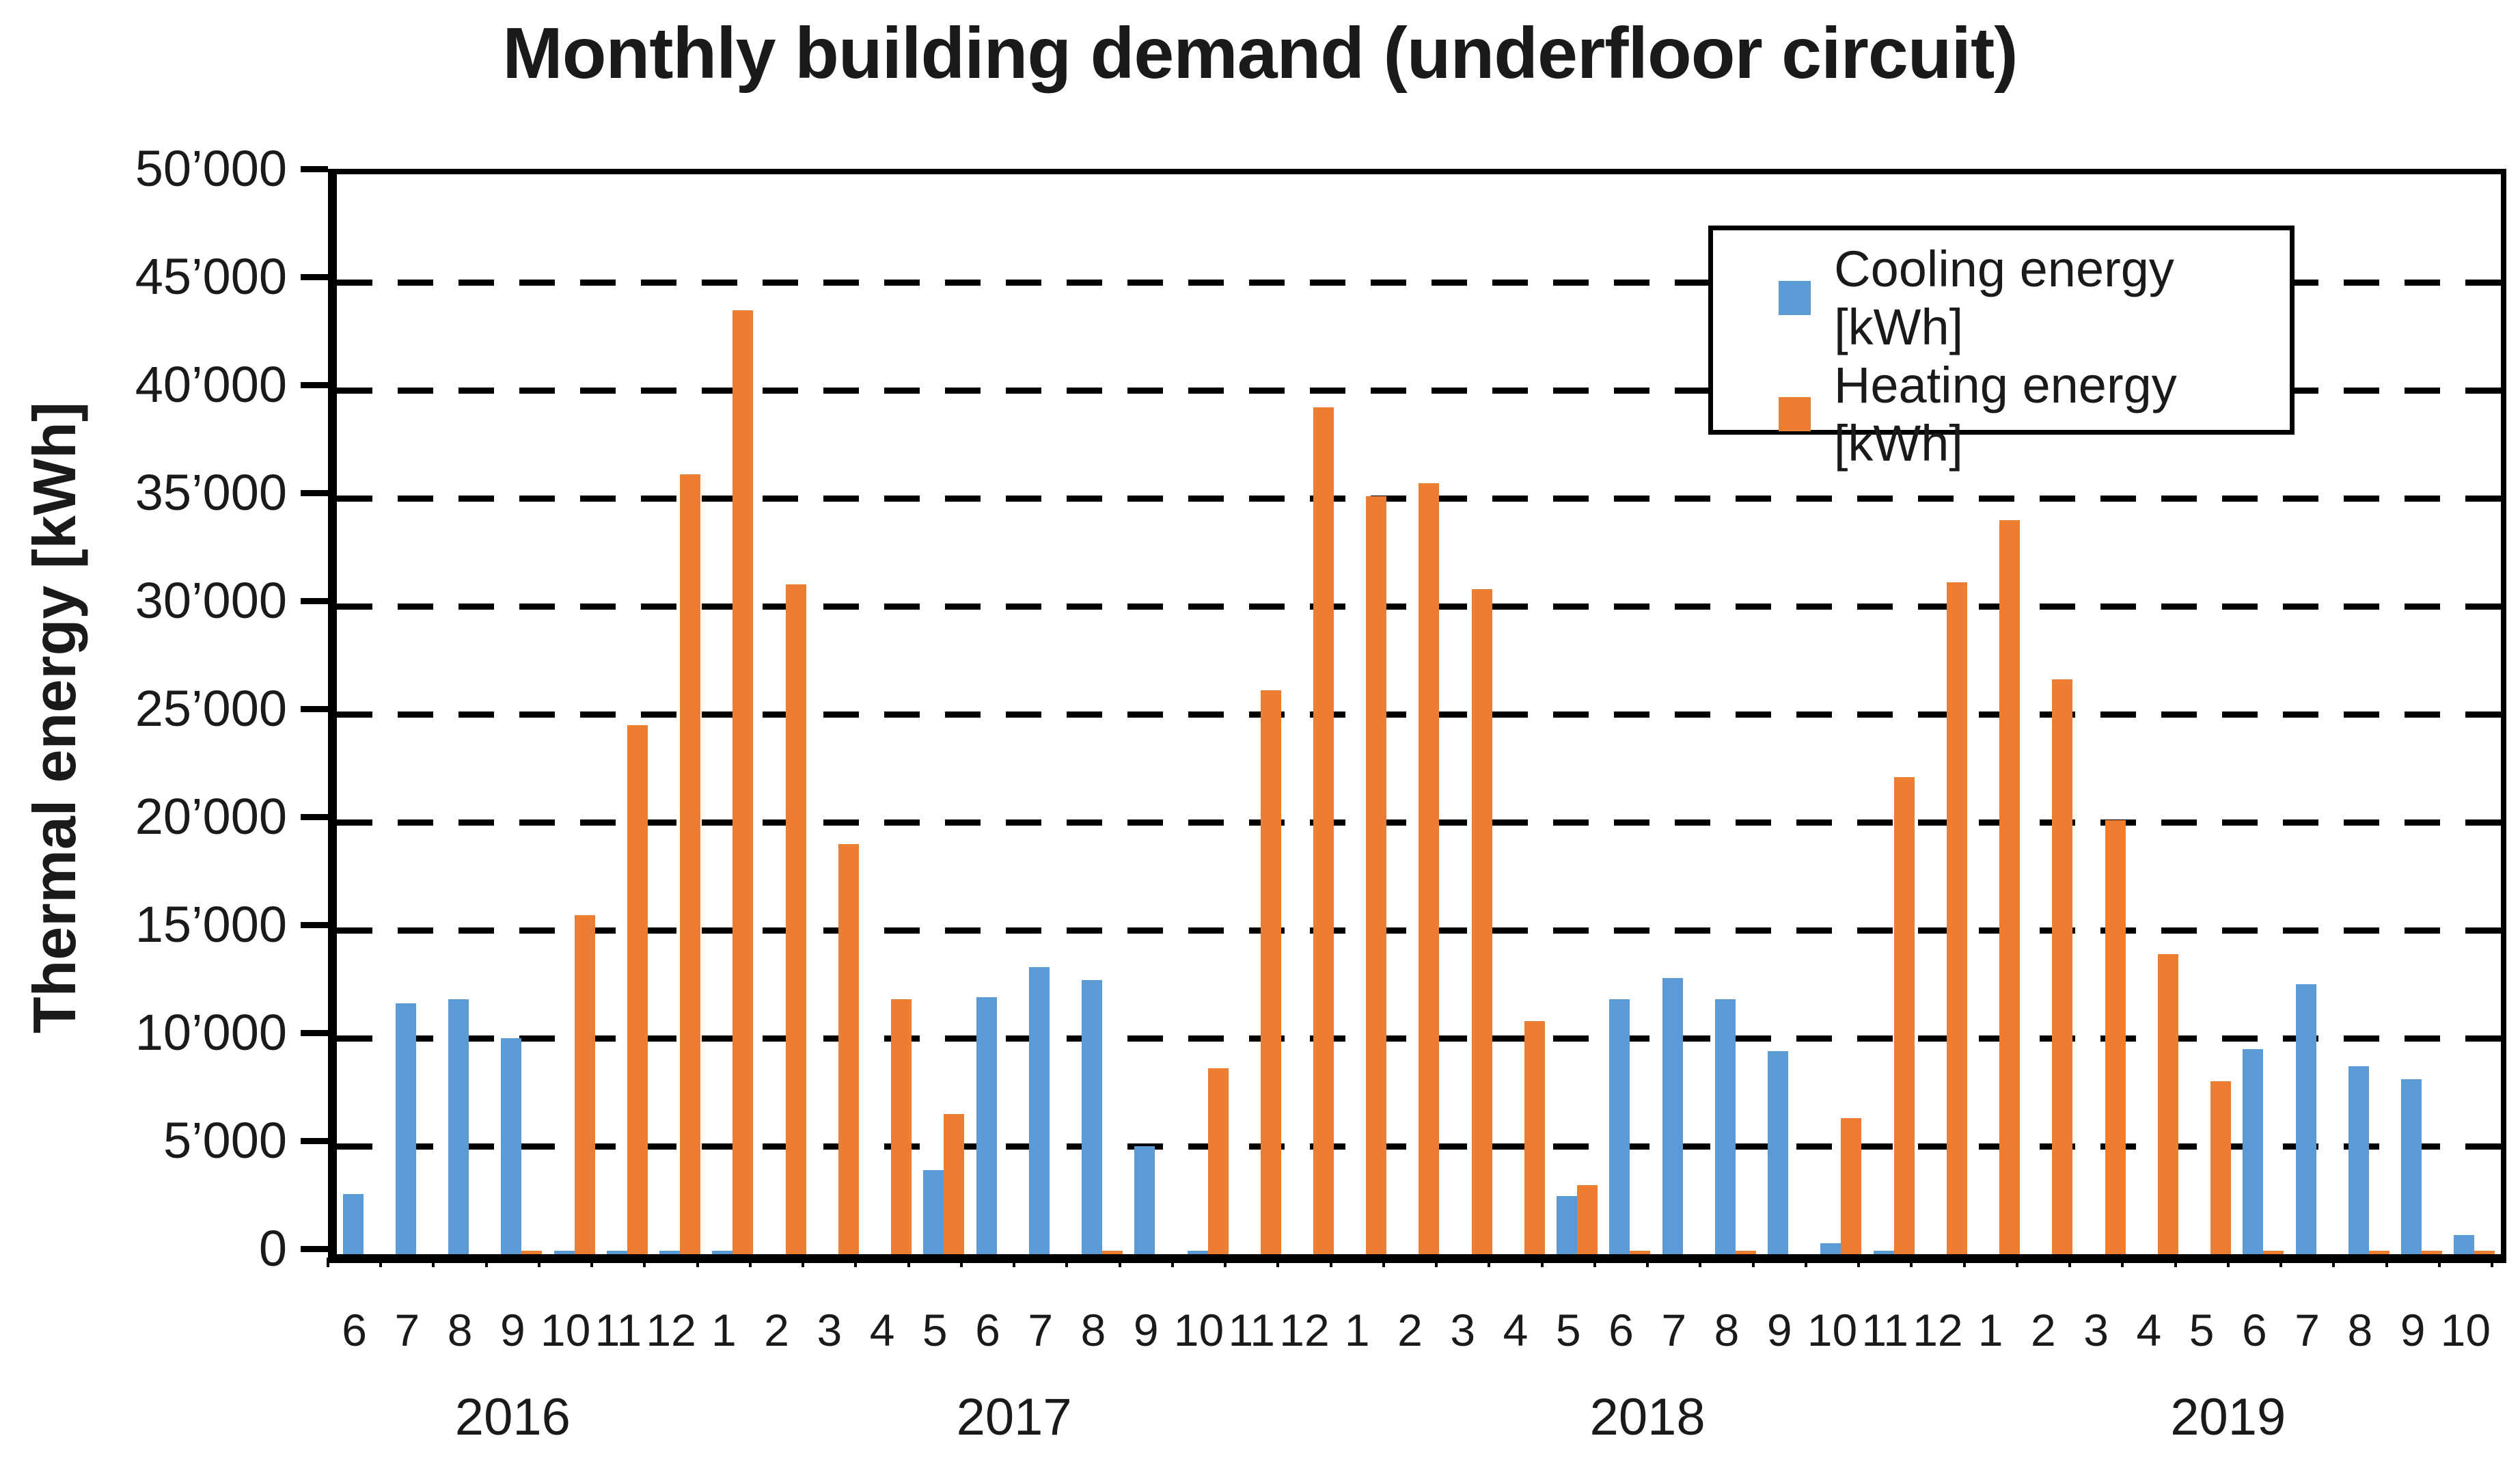 Image resolution: width=2520 pixels, height=1464 pixels. Describe the element at coordinates (987, 1330) in the screenshot. I see `month-label: 6` at that location.